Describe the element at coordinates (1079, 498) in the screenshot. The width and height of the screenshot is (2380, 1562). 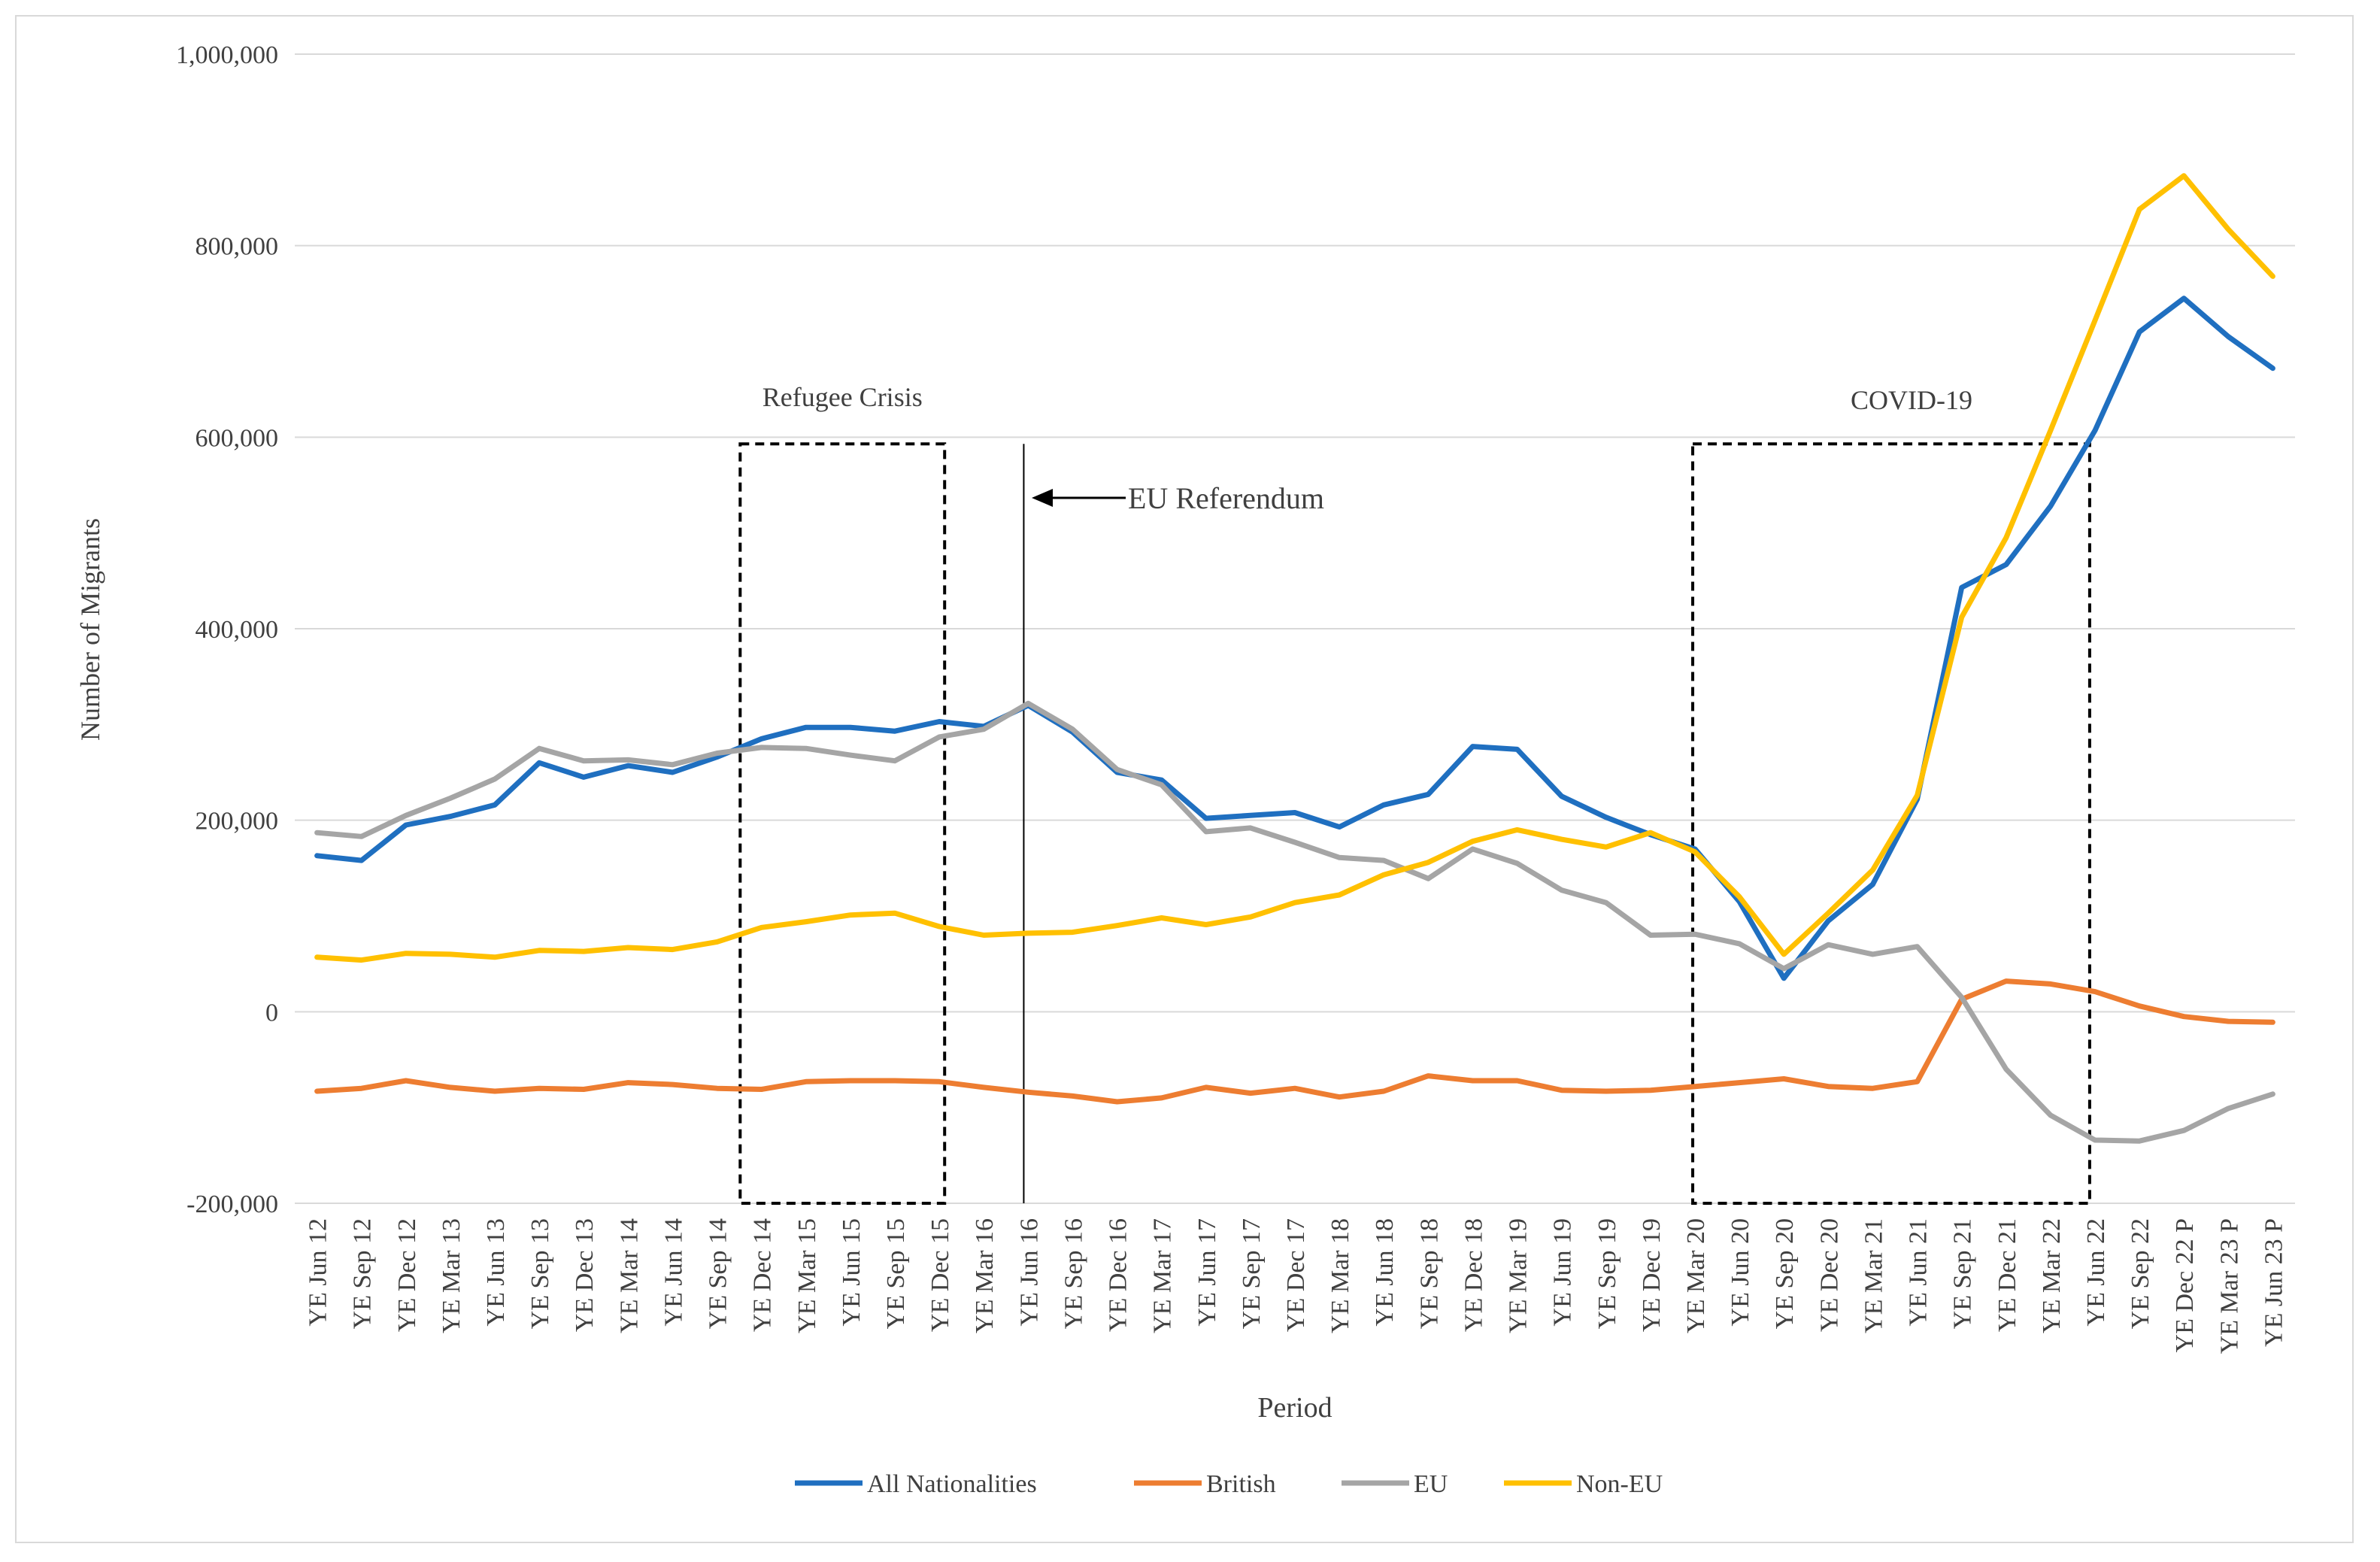
I see `eu-referendum-arrow` at that location.